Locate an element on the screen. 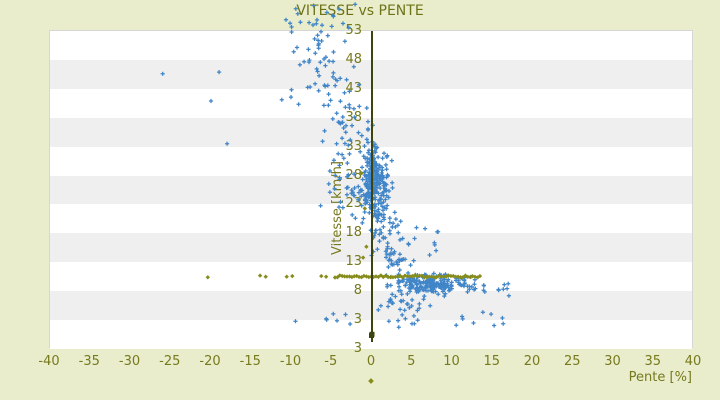 This screenshot has width=720, height=400. x-tick-label: 10 is located at coordinates (451, 361).